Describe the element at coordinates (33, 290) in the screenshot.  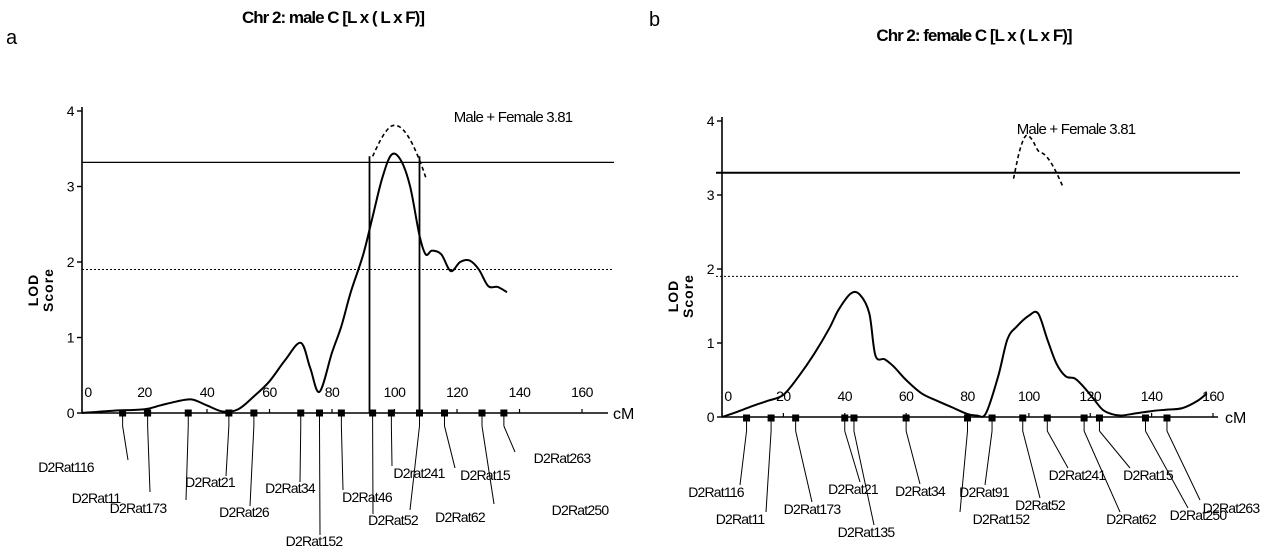
I see `panel-a-ylabel-line1: LOD` at that location.